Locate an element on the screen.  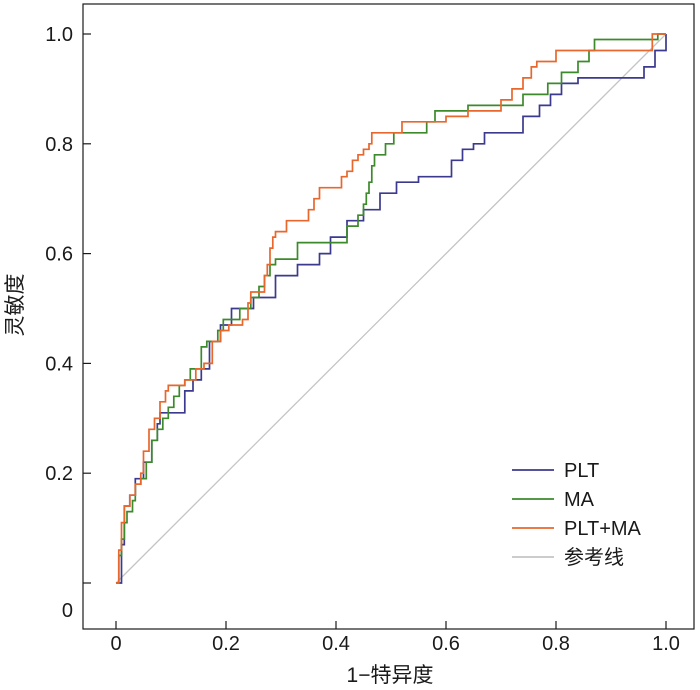
x-tick-label: 0.2 is located at coordinates (226, 644).